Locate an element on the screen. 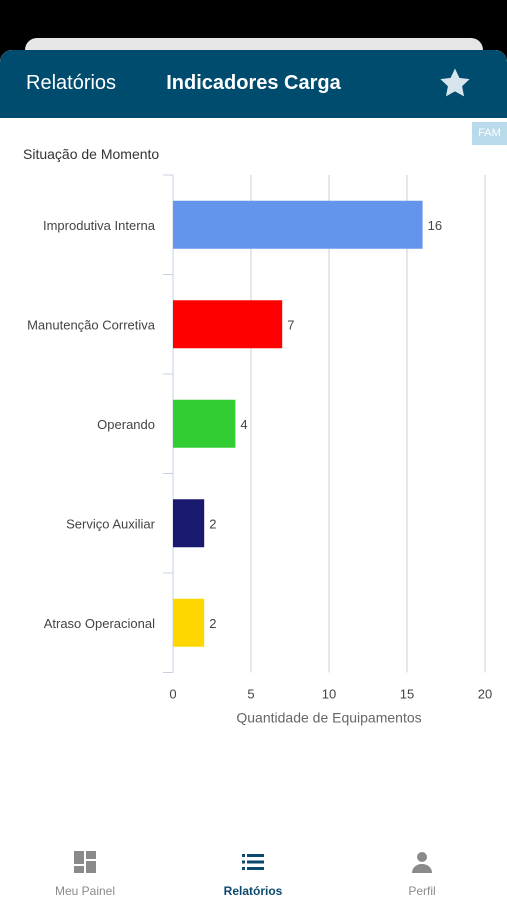 The image size is (507, 900). x-tick-label: 0 is located at coordinates (172, 694).